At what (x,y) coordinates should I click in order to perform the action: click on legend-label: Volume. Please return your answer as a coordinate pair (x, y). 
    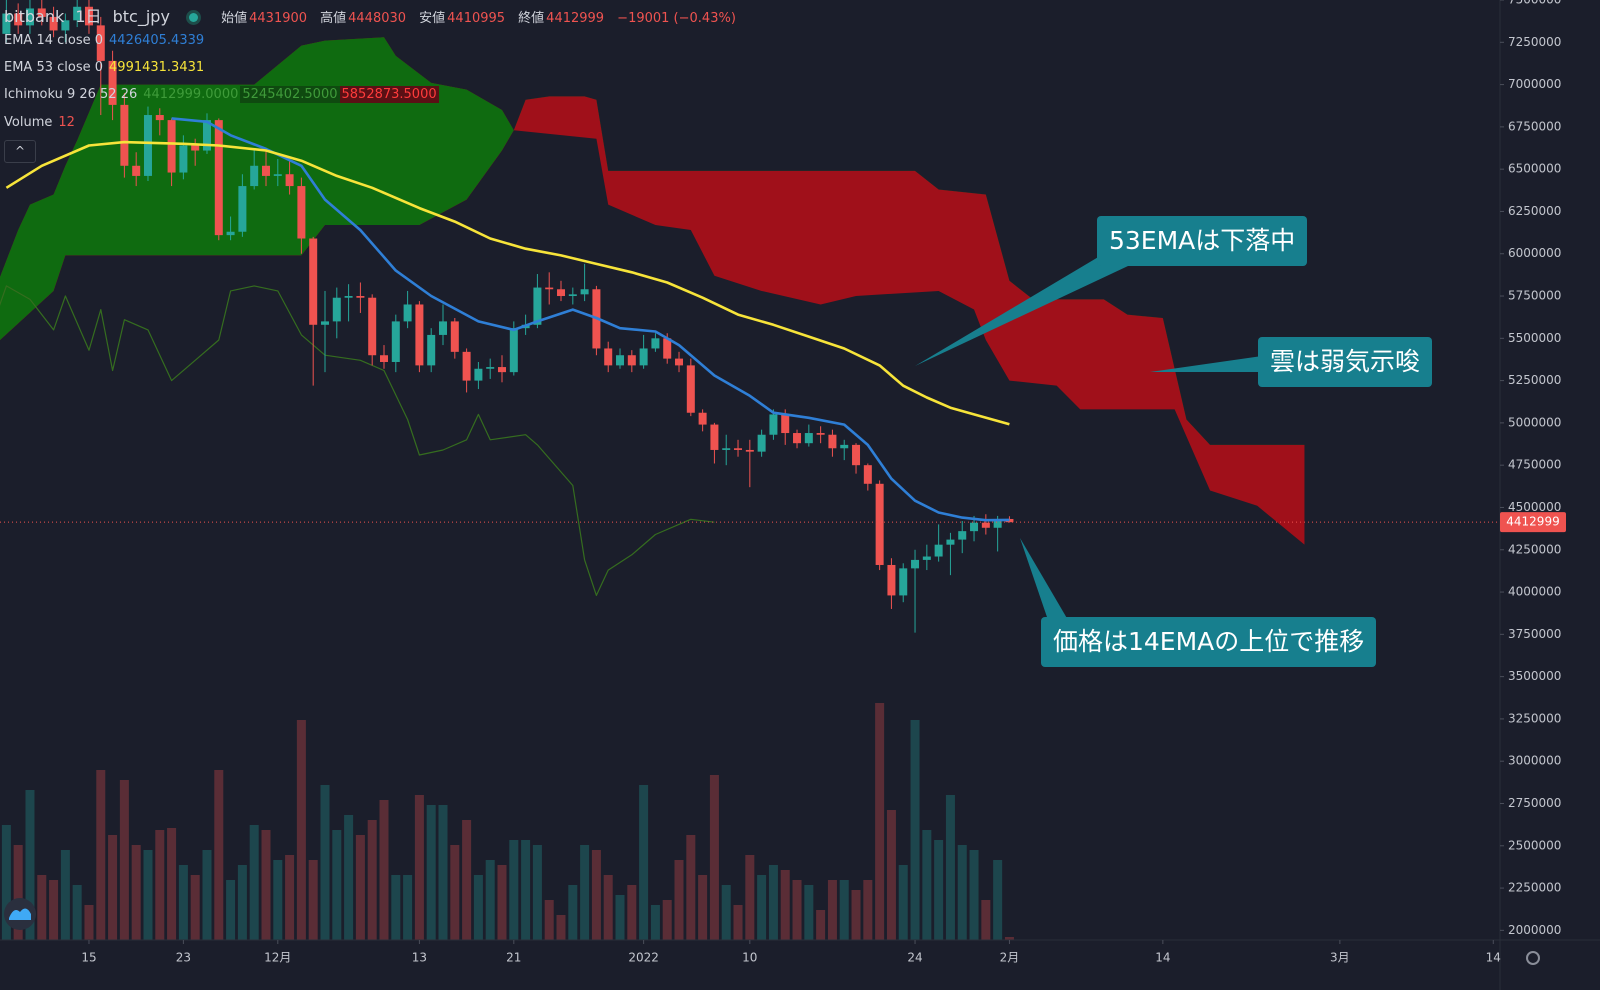
    Looking at the image, I should click on (28, 122).